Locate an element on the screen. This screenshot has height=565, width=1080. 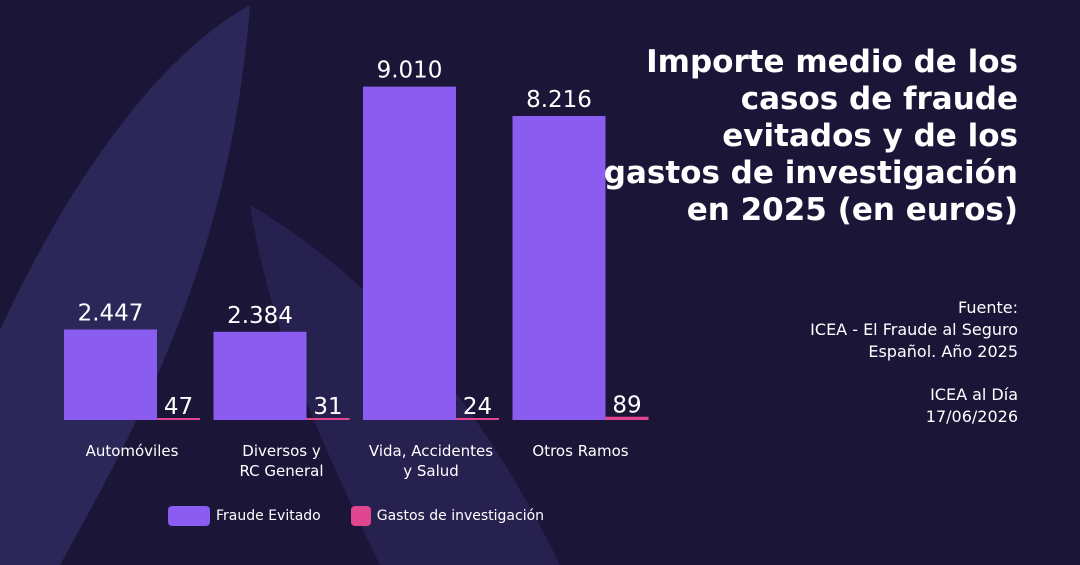
category-label-2: Vida, Accidentes y Salud is located at coordinates (431, 461).